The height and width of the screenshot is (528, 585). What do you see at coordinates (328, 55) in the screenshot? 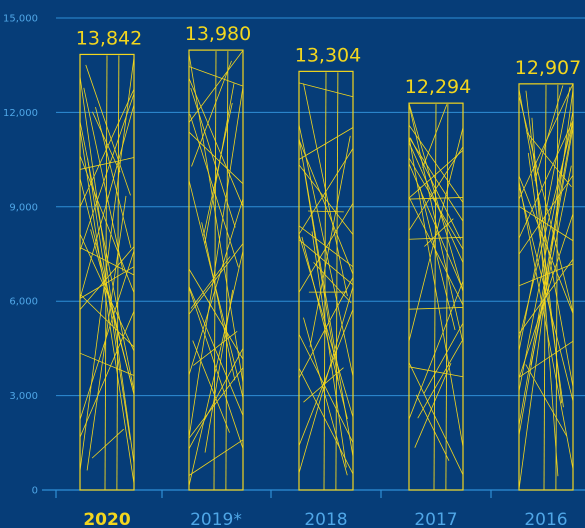
I see `value-label: 13,304` at bounding box center [328, 55].